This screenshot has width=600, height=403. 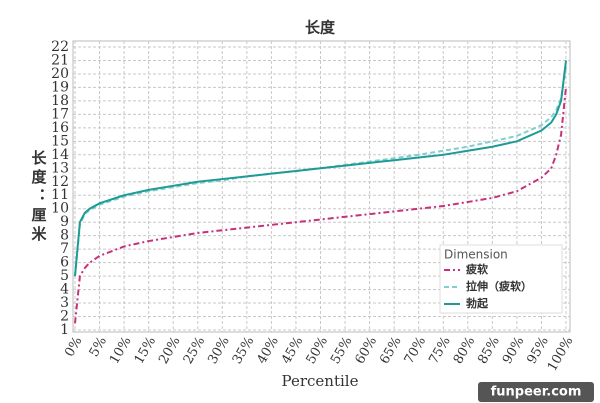 I want to click on legend-box, so click(x=501, y=279).